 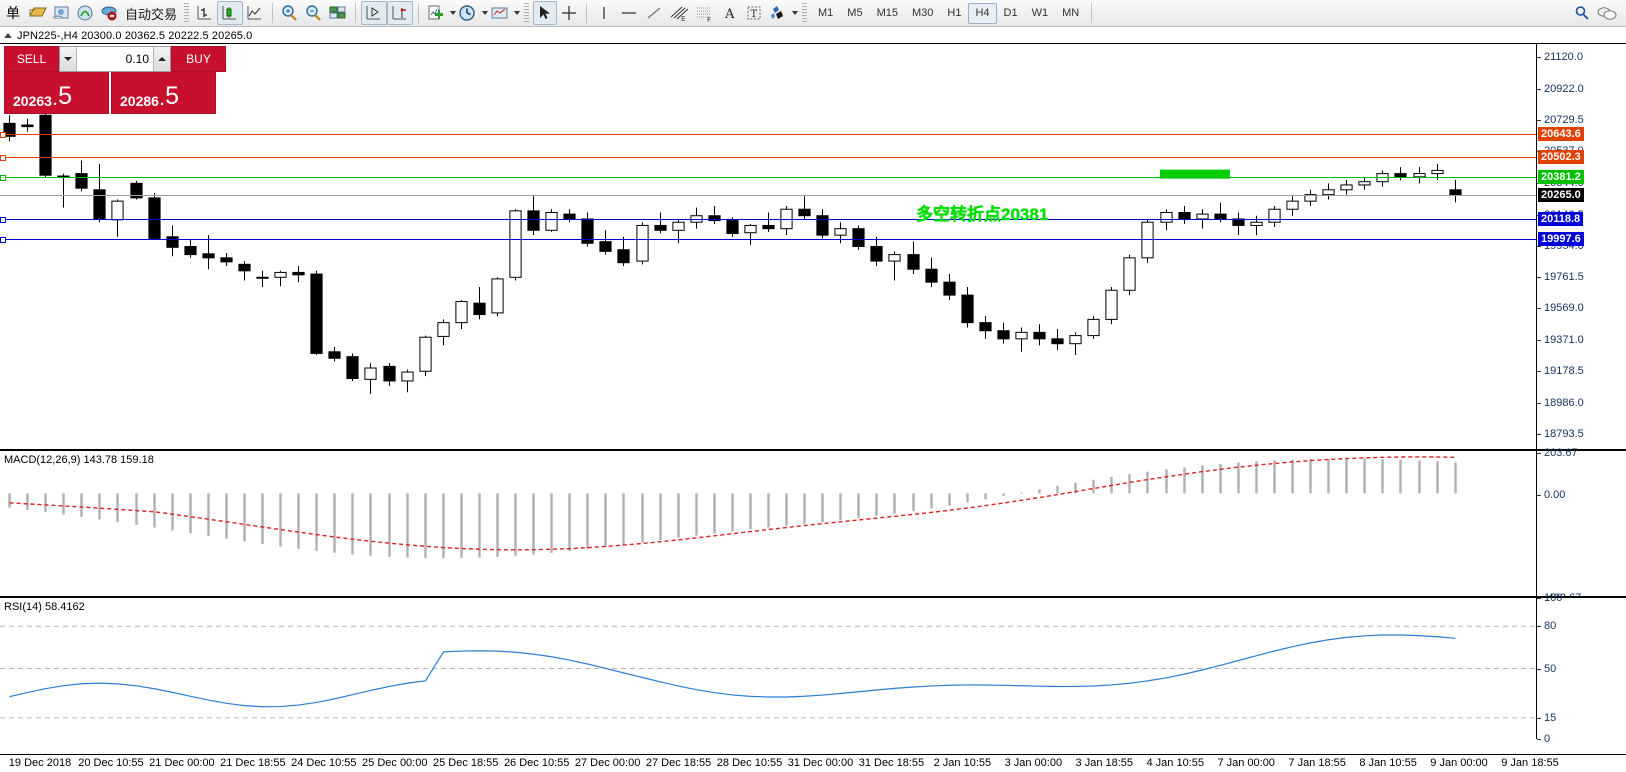 What do you see at coordinates (395, 763) in the screenshot?
I see `time-axis-label: 25 Dec 00:00` at bounding box center [395, 763].